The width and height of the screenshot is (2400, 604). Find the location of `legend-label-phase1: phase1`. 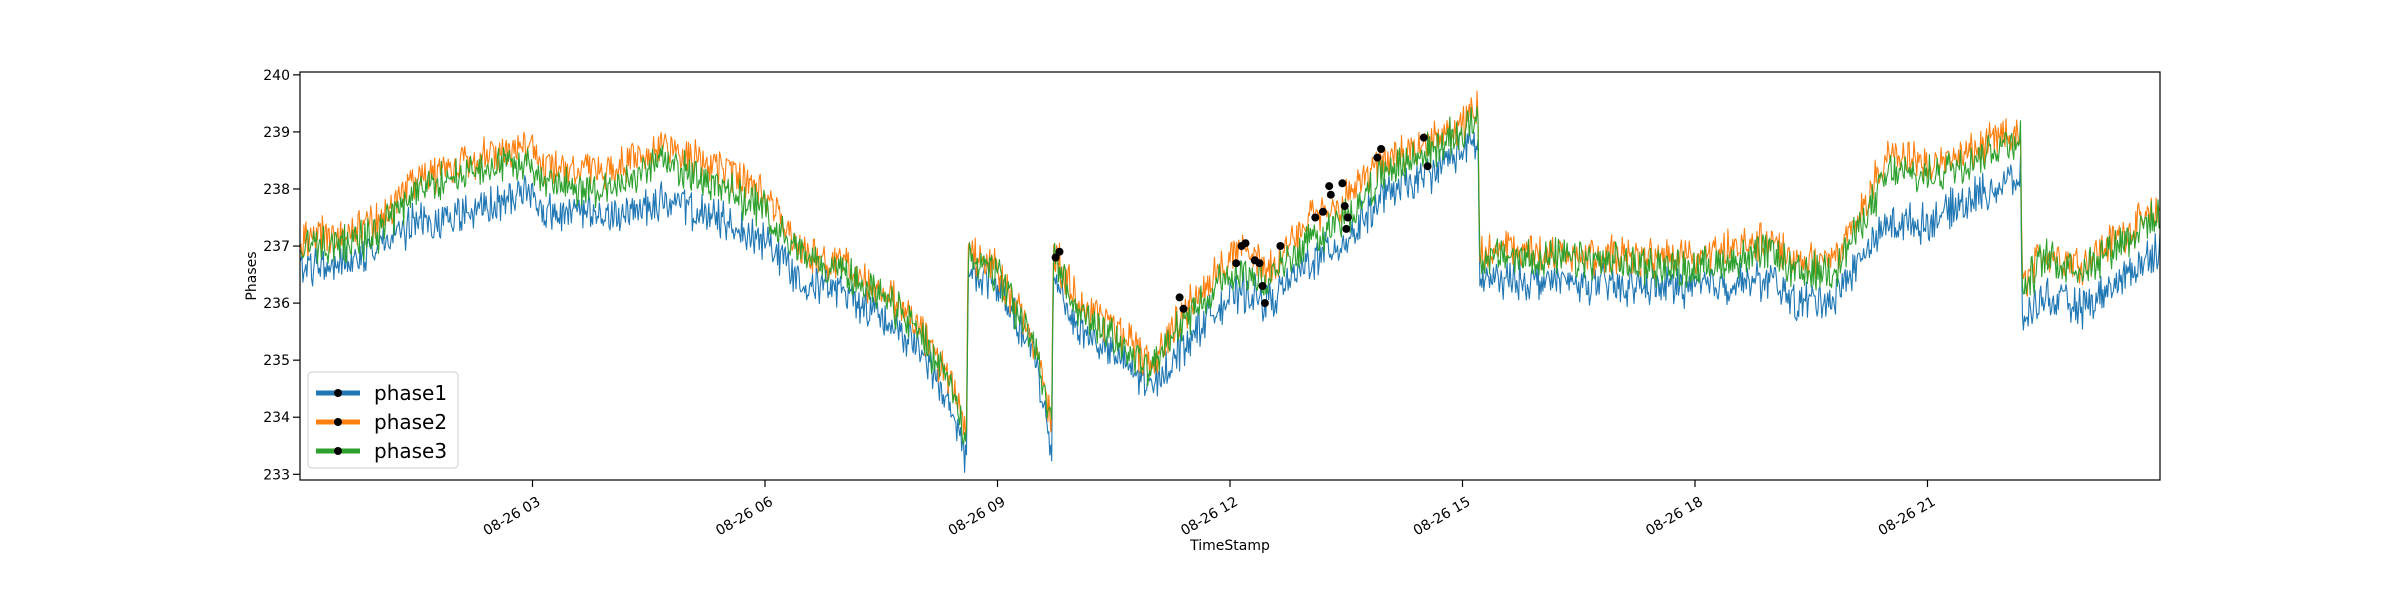

legend-label-phase1: phase1 is located at coordinates (410, 393).